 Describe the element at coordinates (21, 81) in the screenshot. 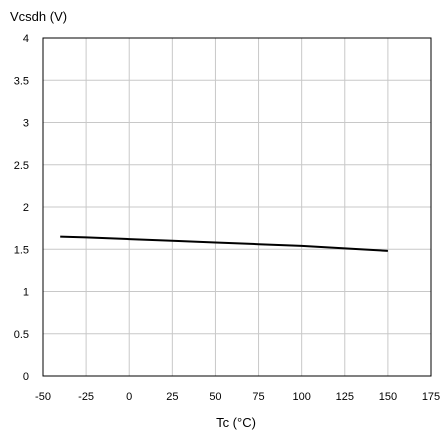

I see `y-tick-label: 3.5` at that location.